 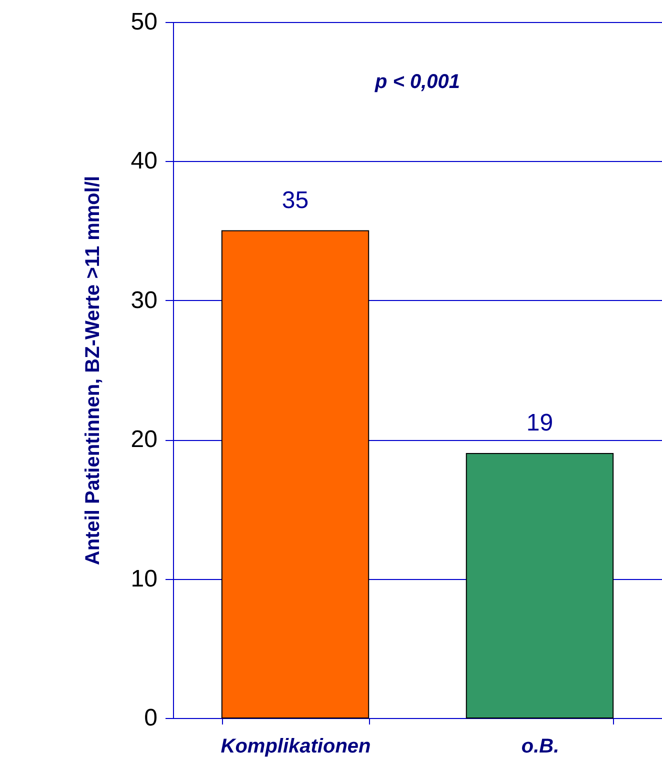 What do you see at coordinates (295, 200) in the screenshot?
I see `data-label: 35` at bounding box center [295, 200].